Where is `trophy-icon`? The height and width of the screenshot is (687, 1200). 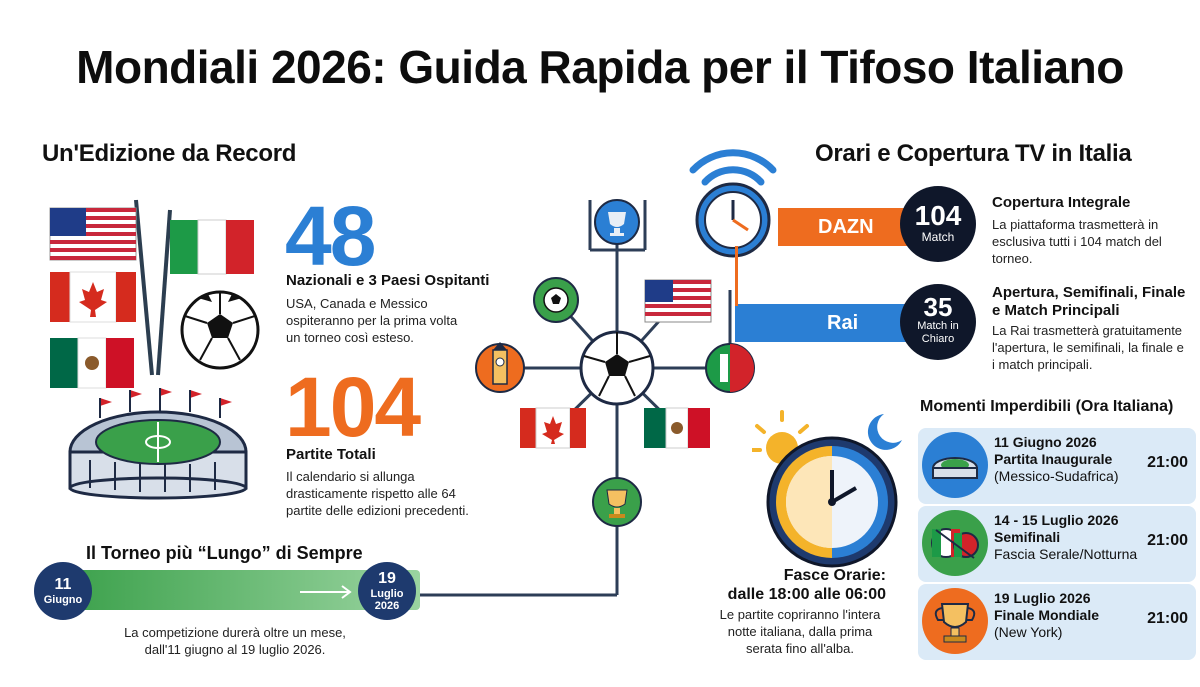 trophy-icon is located at coordinates (955, 621).